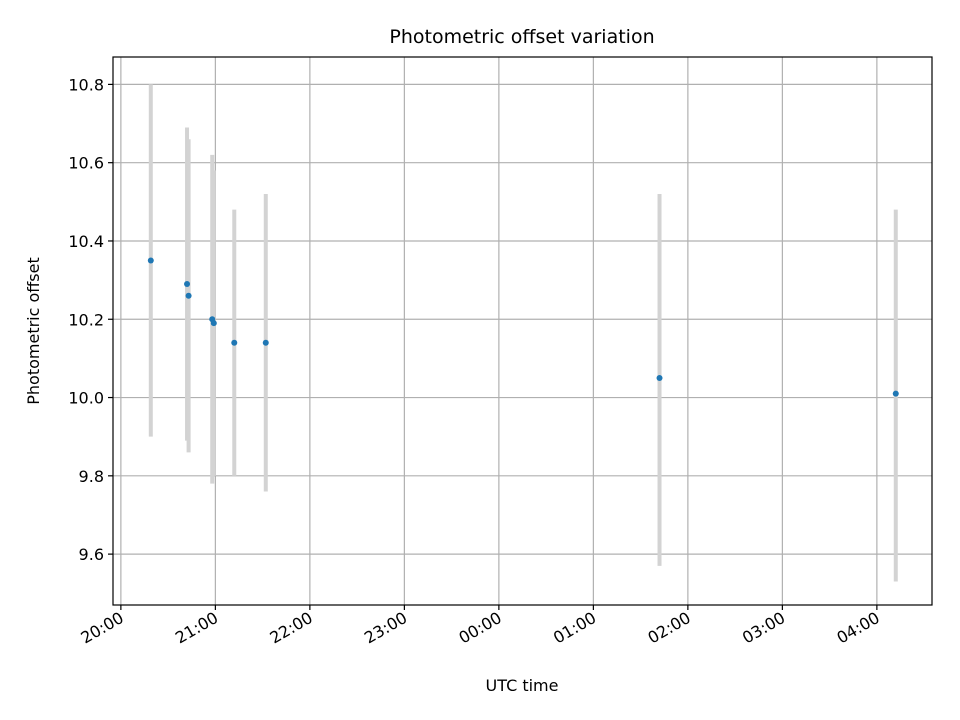  I want to click on y-tick-label: 10.2, so click(86, 319).